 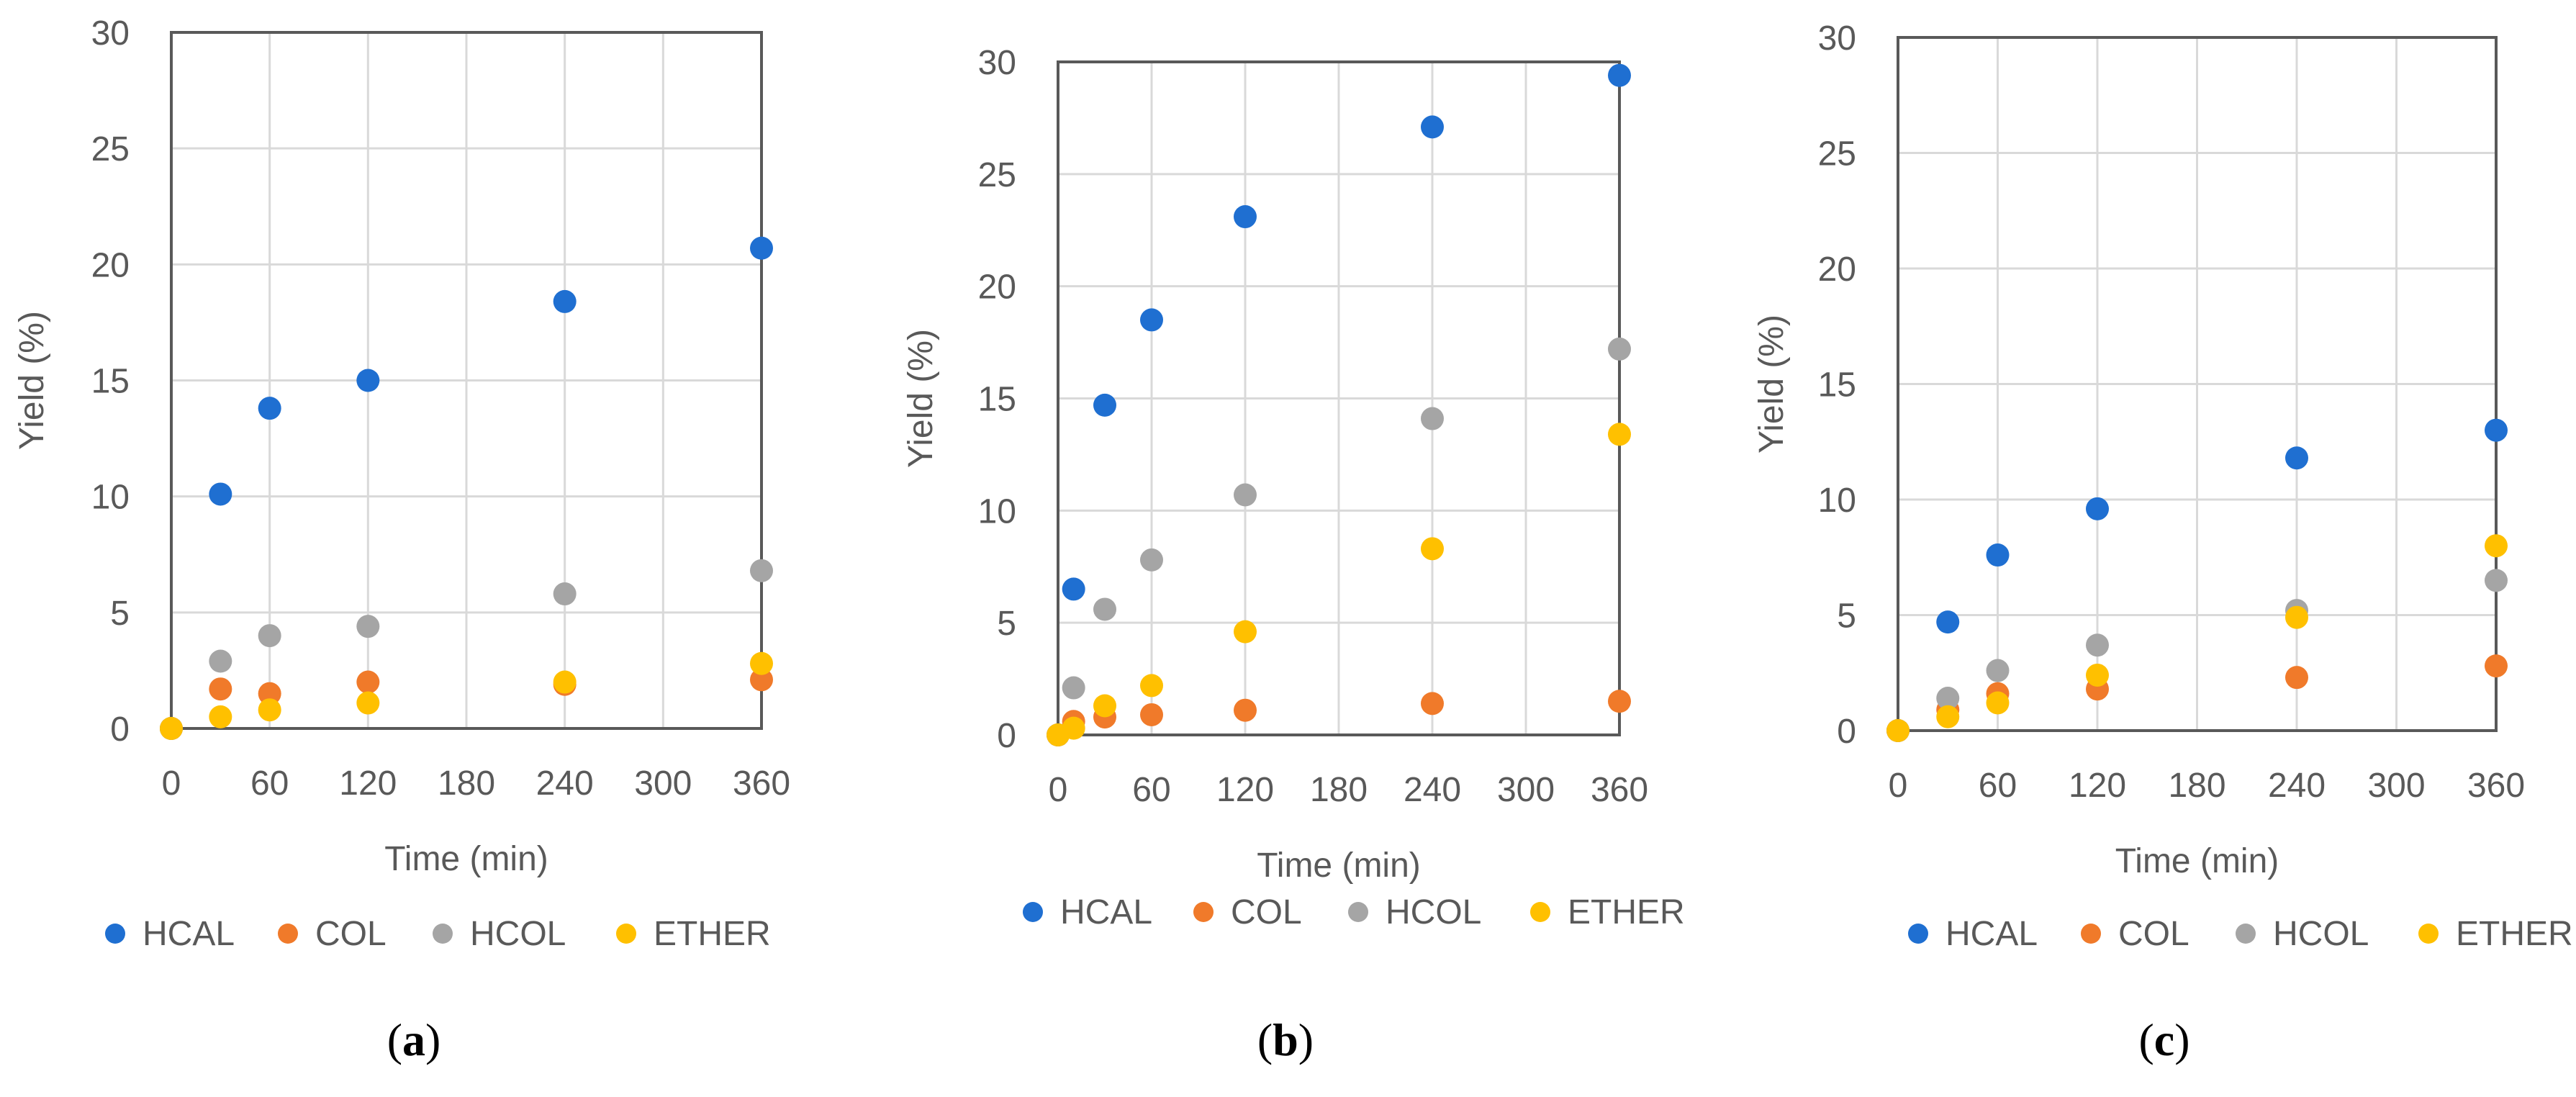 I want to click on caption-letter: c, so click(x=2164, y=1039).